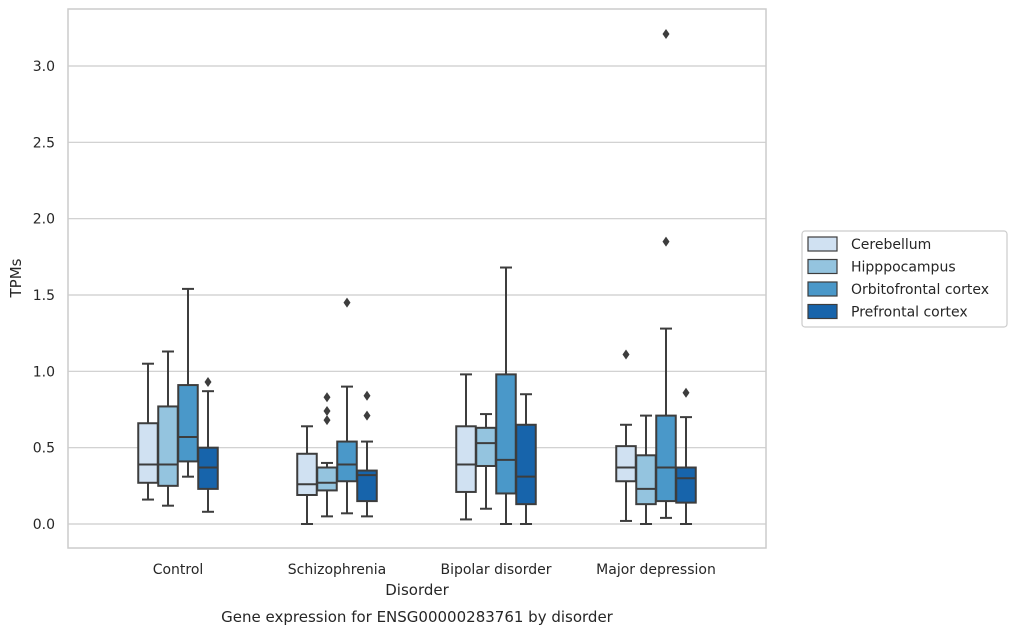 This screenshot has width=1018, height=634. Describe the element at coordinates (337, 570) in the screenshot. I see `x-tick-label: Schizophrenia` at that location.